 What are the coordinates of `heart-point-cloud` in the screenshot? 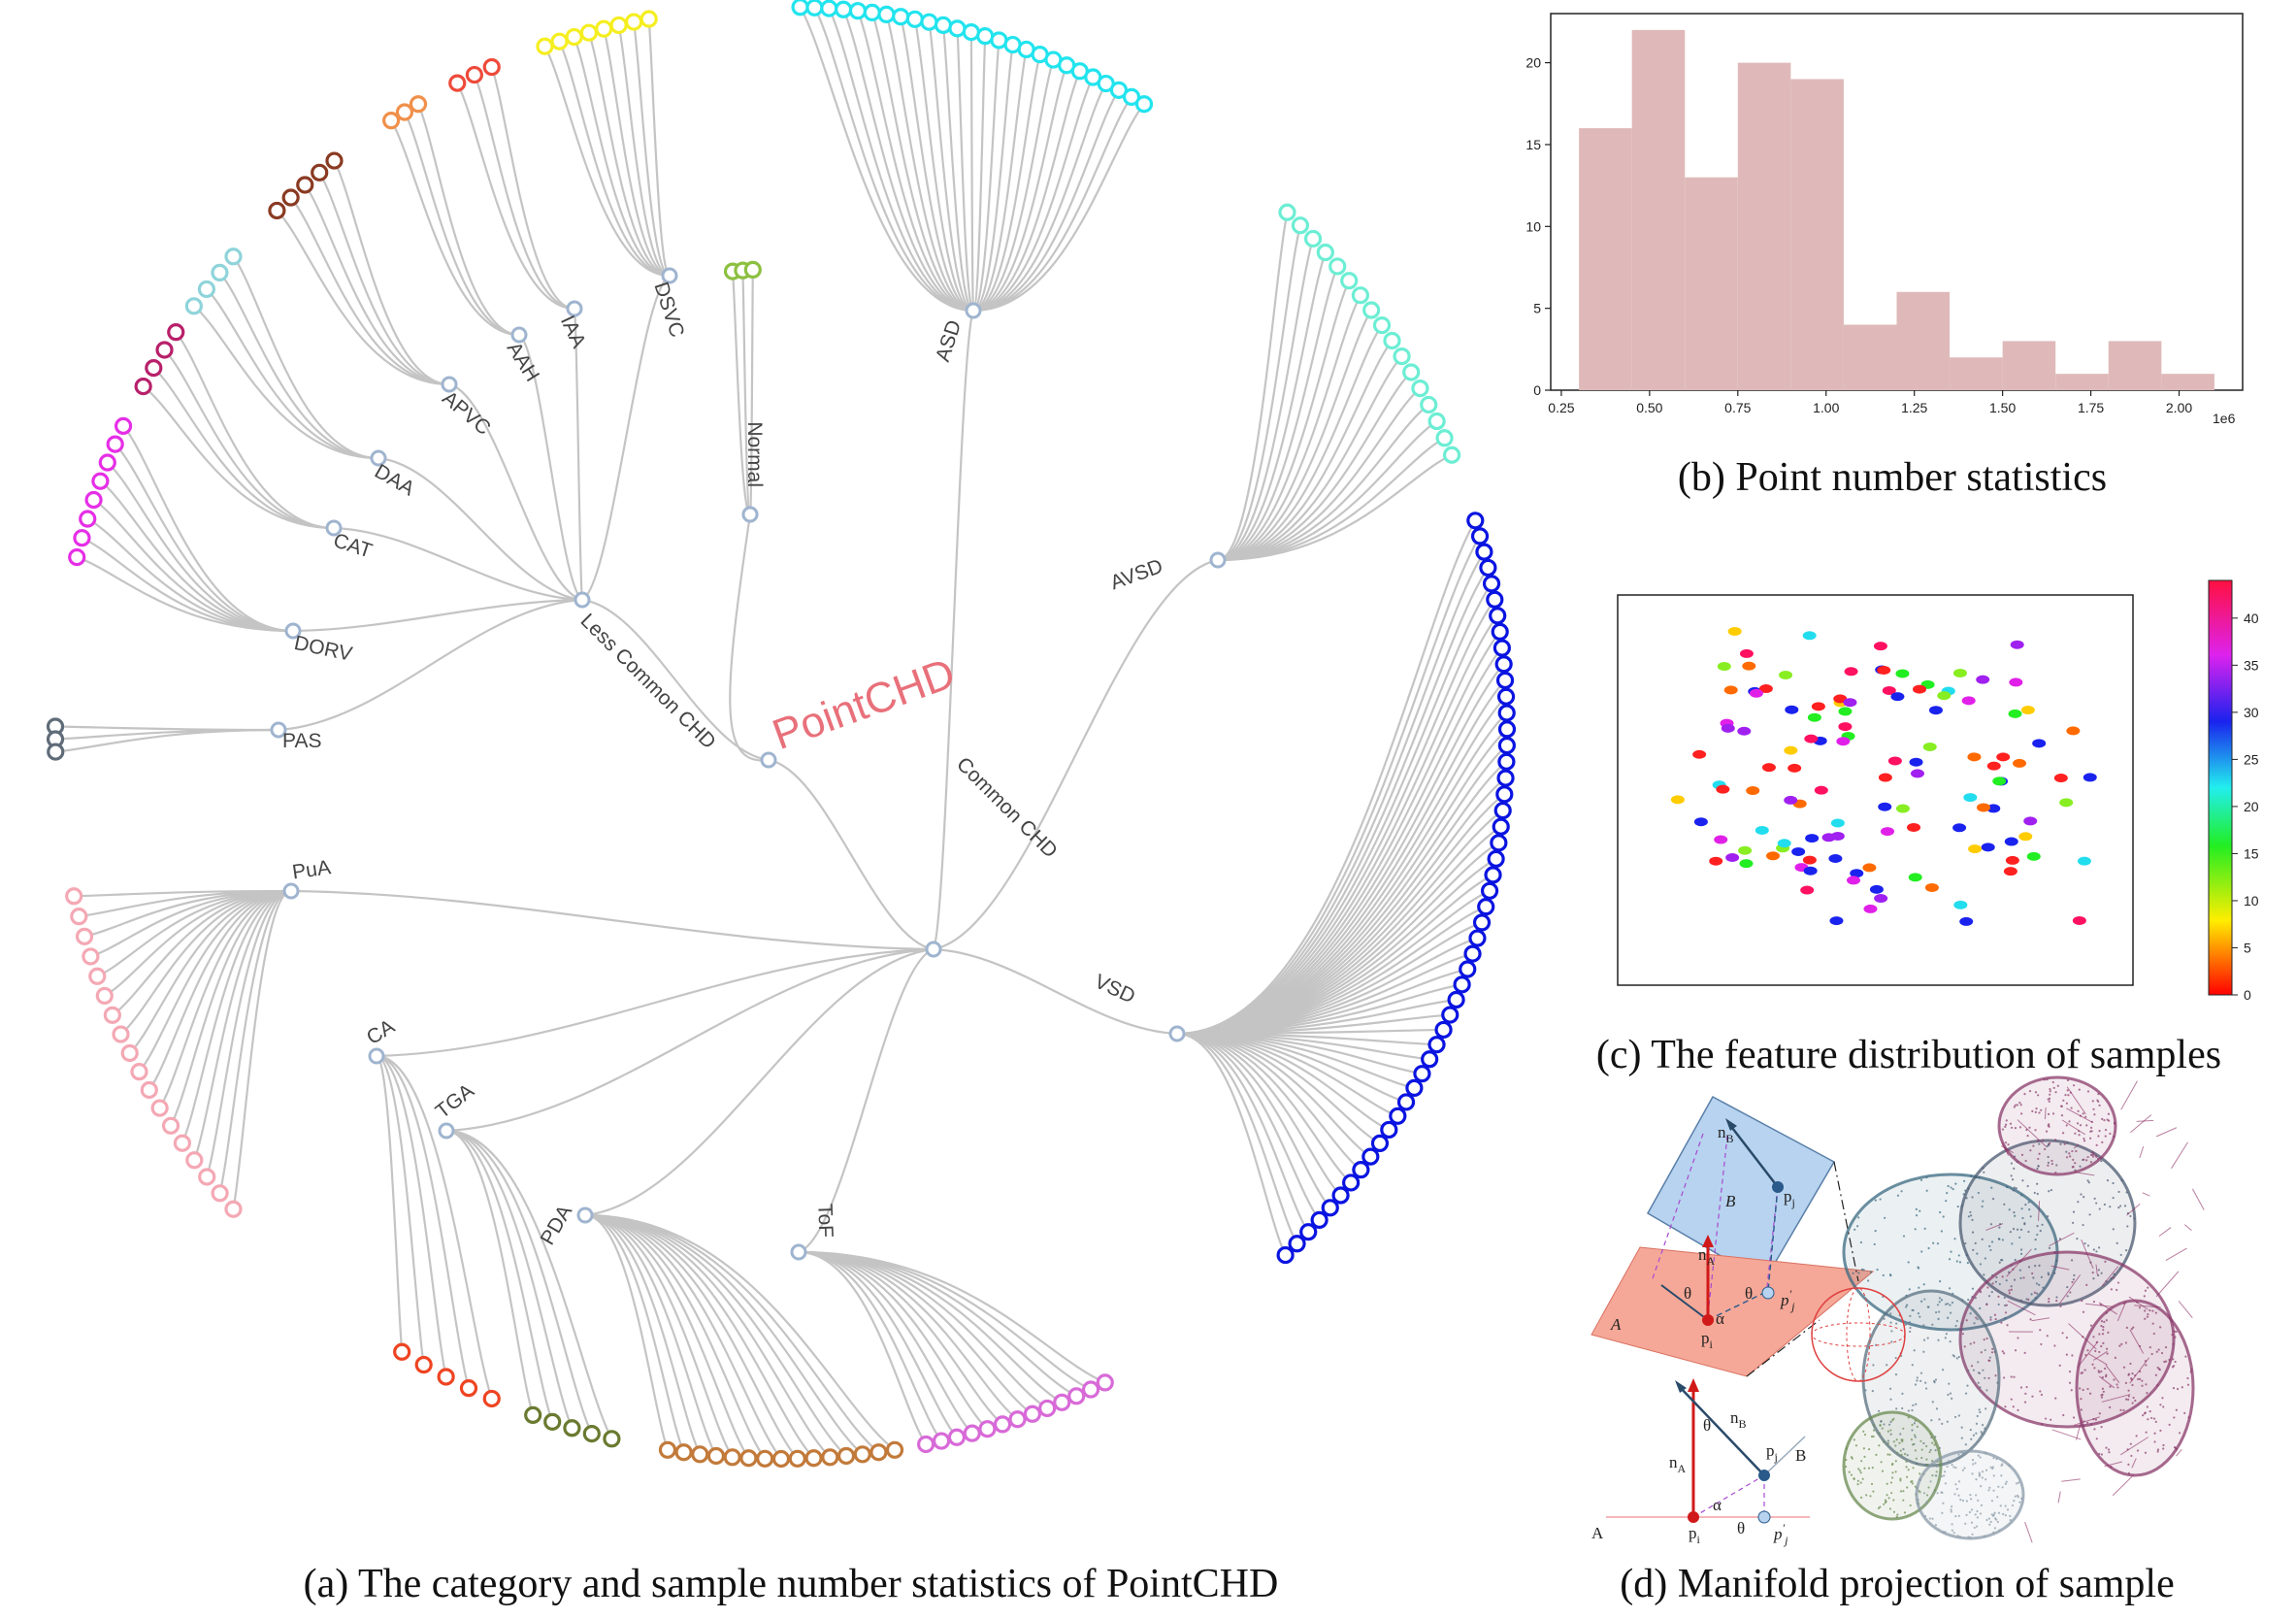 It's located at (2023, 1309).